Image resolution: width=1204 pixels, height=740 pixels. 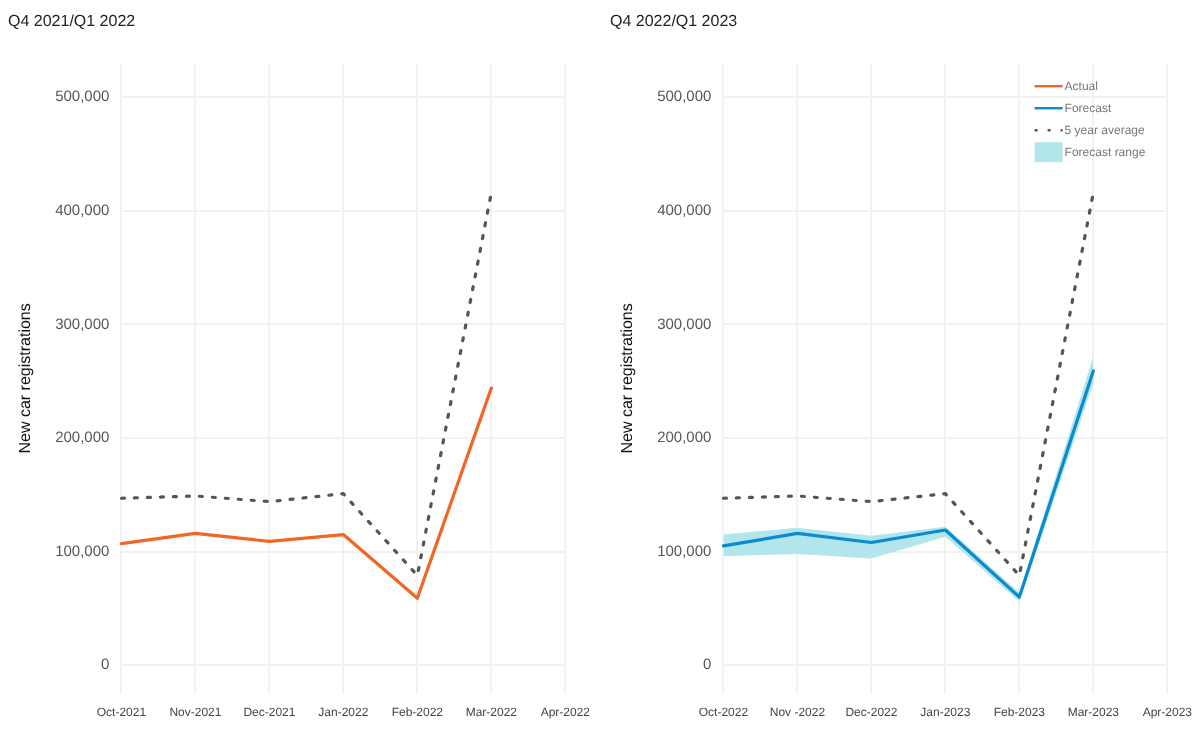 What do you see at coordinates (72, 21) in the screenshot?
I see `chart-title: Q4 2021/Q1 2022` at bounding box center [72, 21].